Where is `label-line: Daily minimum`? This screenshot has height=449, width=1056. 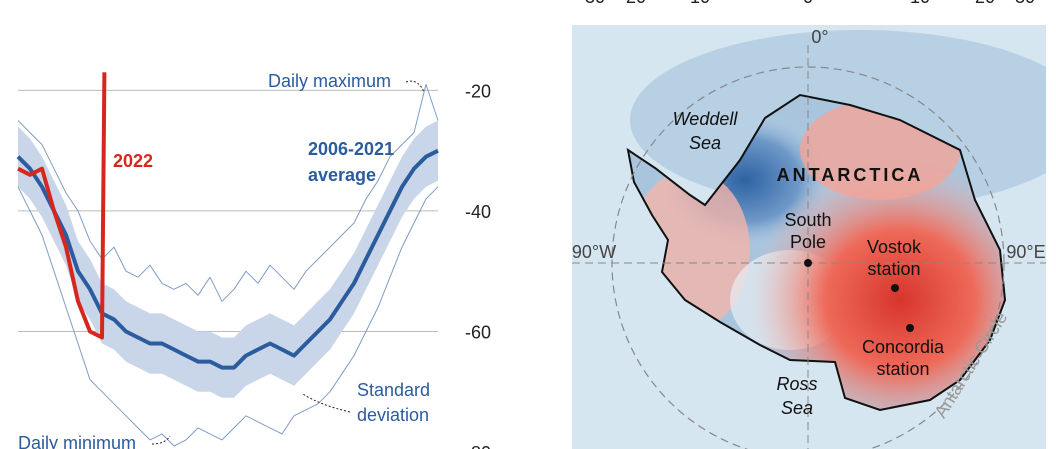 label-line: Daily minimum is located at coordinates (77, 441).